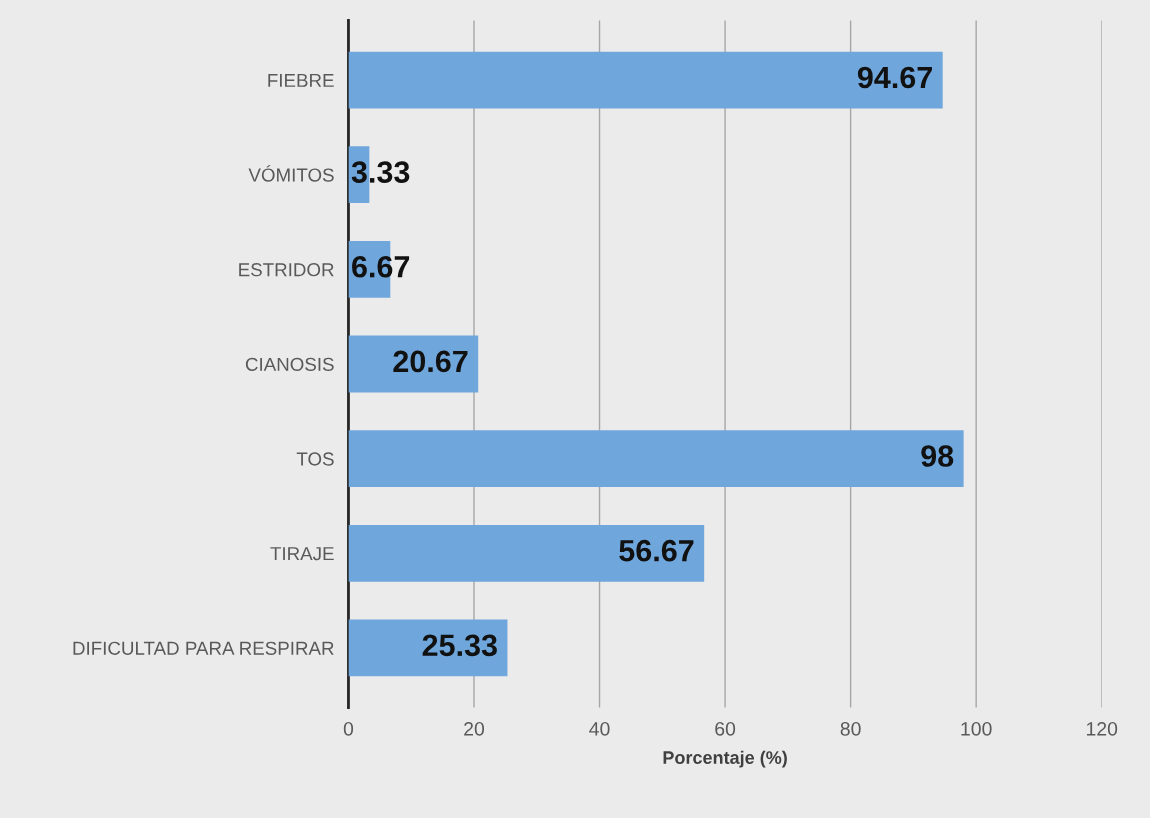  I want to click on x-tick-label: 20, so click(474, 728).